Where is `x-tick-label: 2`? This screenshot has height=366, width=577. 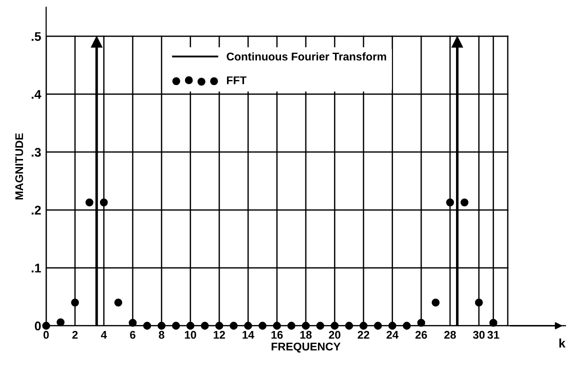
x-tick-label: 2 is located at coordinates (75, 334).